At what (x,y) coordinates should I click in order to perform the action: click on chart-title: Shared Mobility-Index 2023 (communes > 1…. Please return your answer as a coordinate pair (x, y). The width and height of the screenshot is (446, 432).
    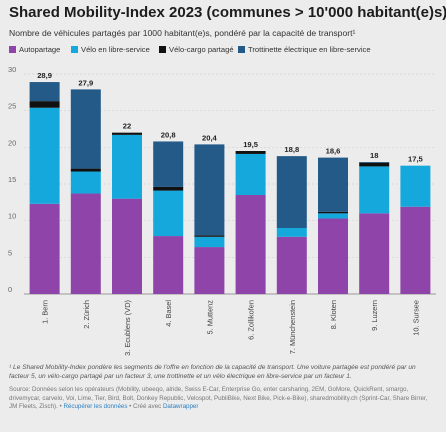
    Looking at the image, I should click on (227, 12).